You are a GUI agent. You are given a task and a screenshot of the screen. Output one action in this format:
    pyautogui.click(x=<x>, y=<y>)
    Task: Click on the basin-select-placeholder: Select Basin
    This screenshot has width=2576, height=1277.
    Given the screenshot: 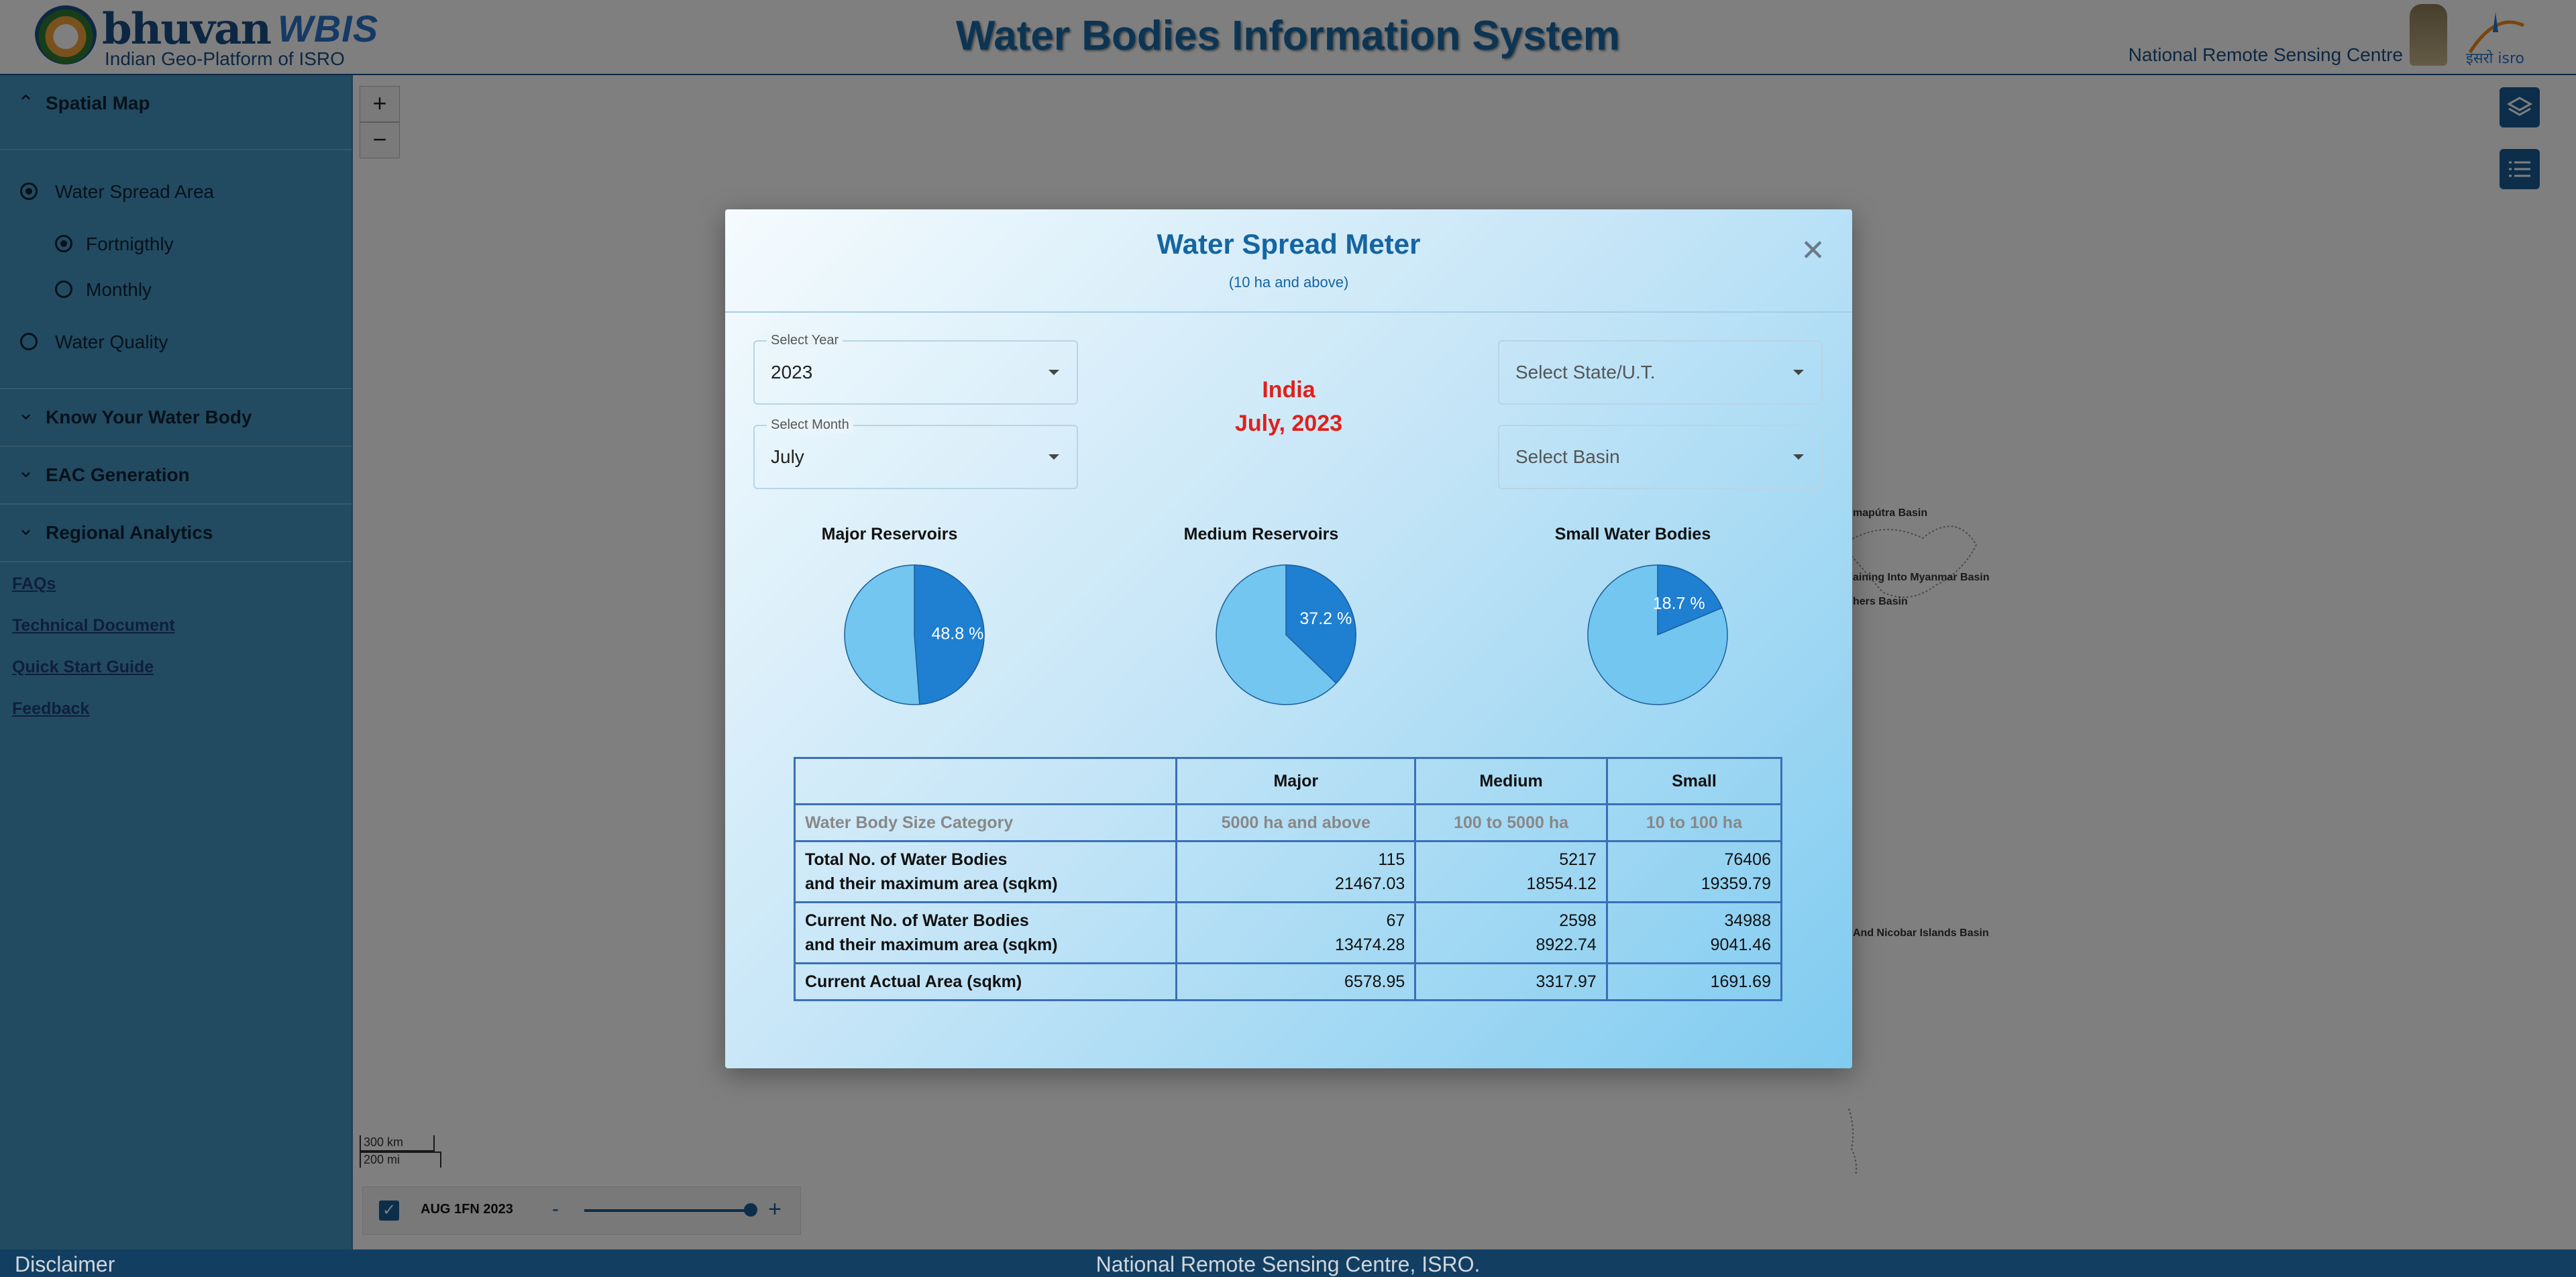 What is the action you would take?
    pyautogui.click(x=1567, y=456)
    